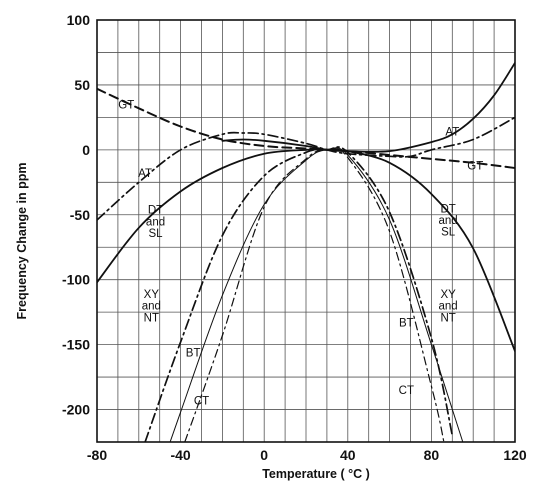  What do you see at coordinates (76, 345) in the screenshot?
I see `y-tick-label: -150` at bounding box center [76, 345].